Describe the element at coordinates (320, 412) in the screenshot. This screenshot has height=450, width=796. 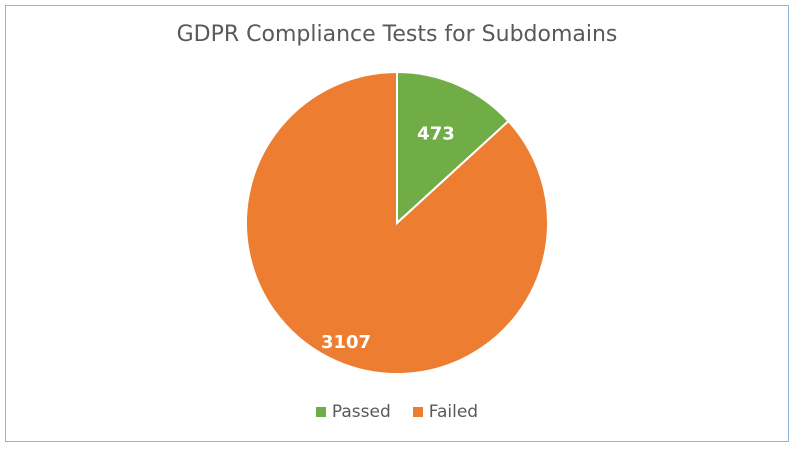
I see `legend-swatch-passed` at that location.